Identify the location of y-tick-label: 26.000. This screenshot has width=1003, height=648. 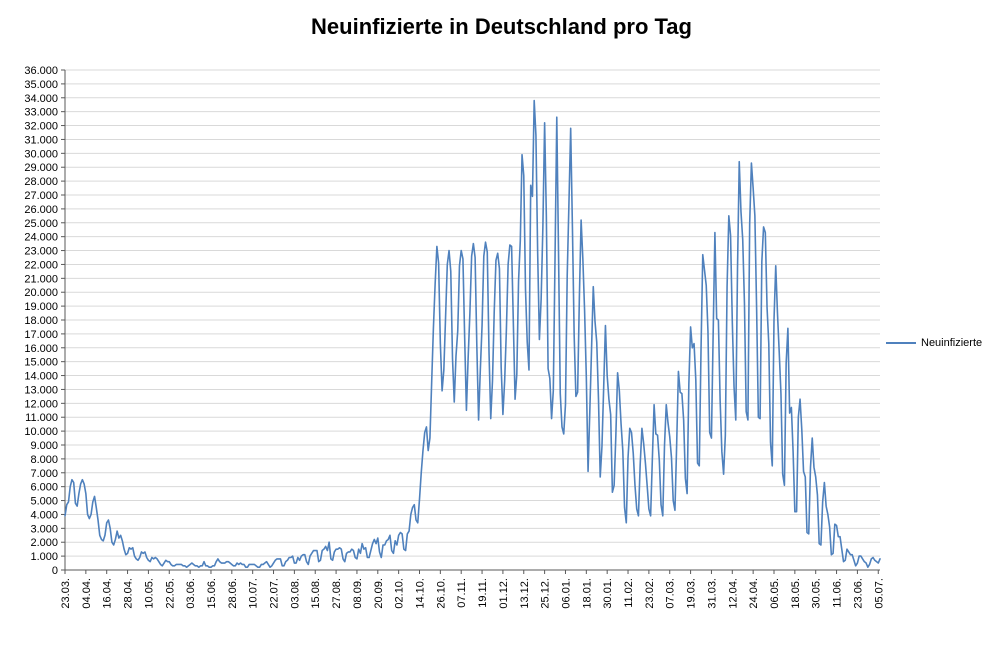
(41, 210).